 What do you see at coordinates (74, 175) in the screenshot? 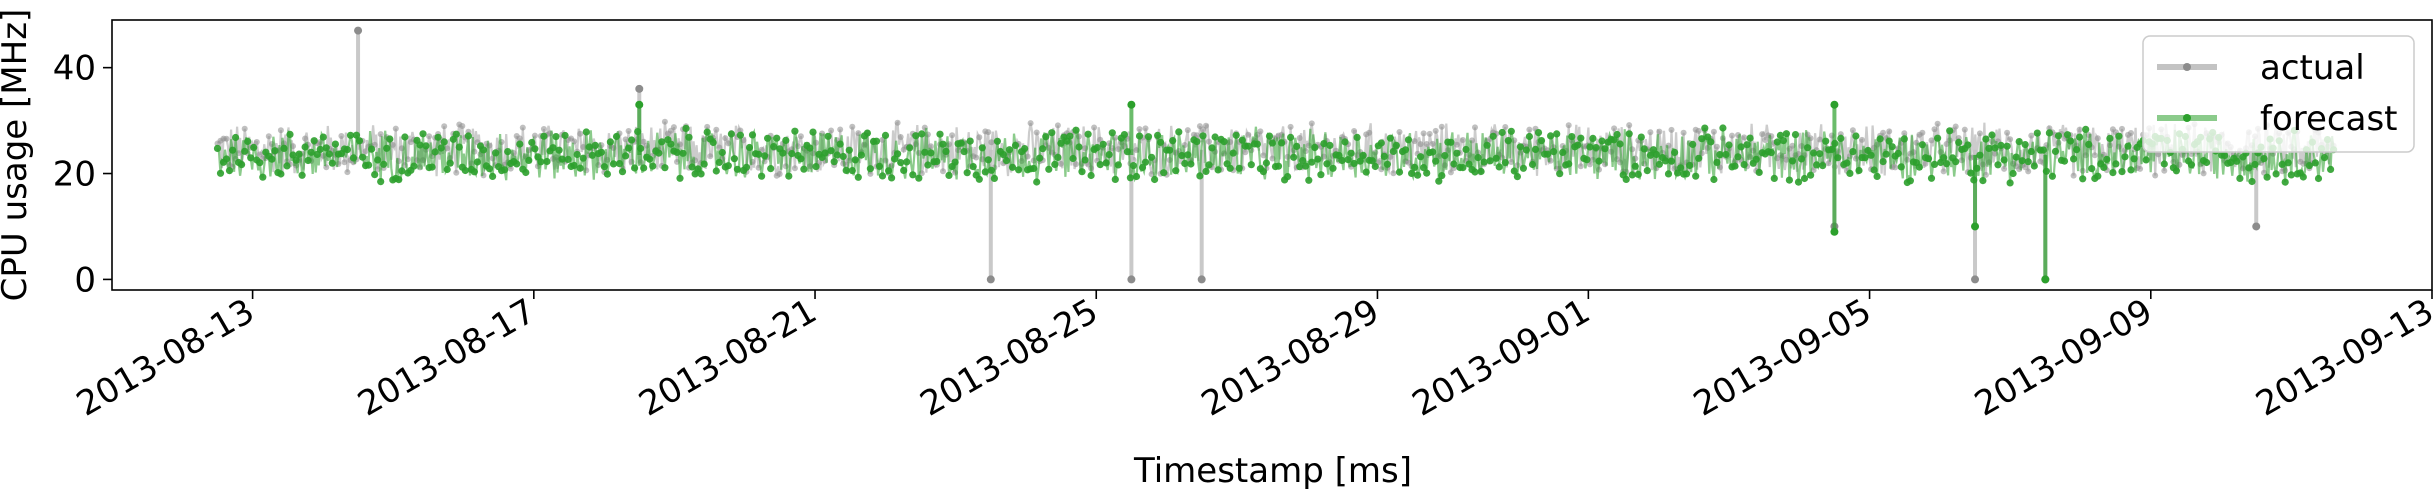
I see `y-tick-label: 20` at bounding box center [74, 175].